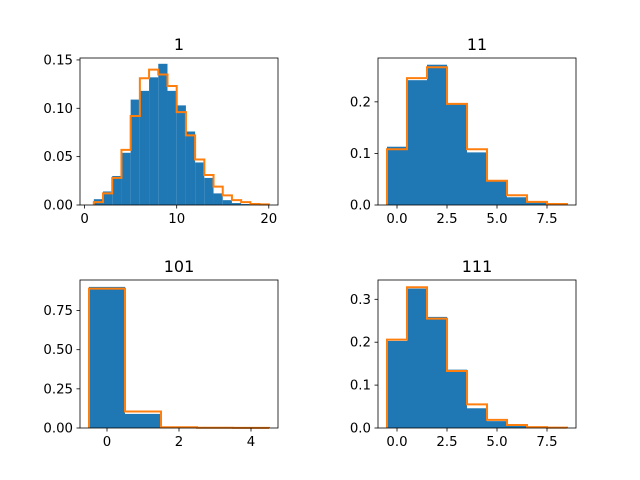 Image resolution: width=640 pixels, height=480 pixels. Describe the element at coordinates (58, 60) in the screenshot. I see `y-tick-label: 0.15` at that location.